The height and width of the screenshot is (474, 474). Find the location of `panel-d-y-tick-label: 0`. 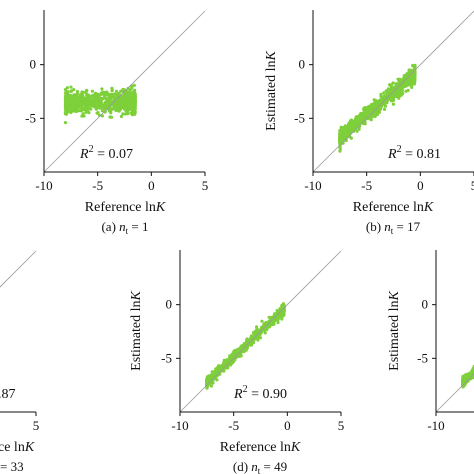

panel-d-y-tick-label: 0 is located at coordinates (169, 304).